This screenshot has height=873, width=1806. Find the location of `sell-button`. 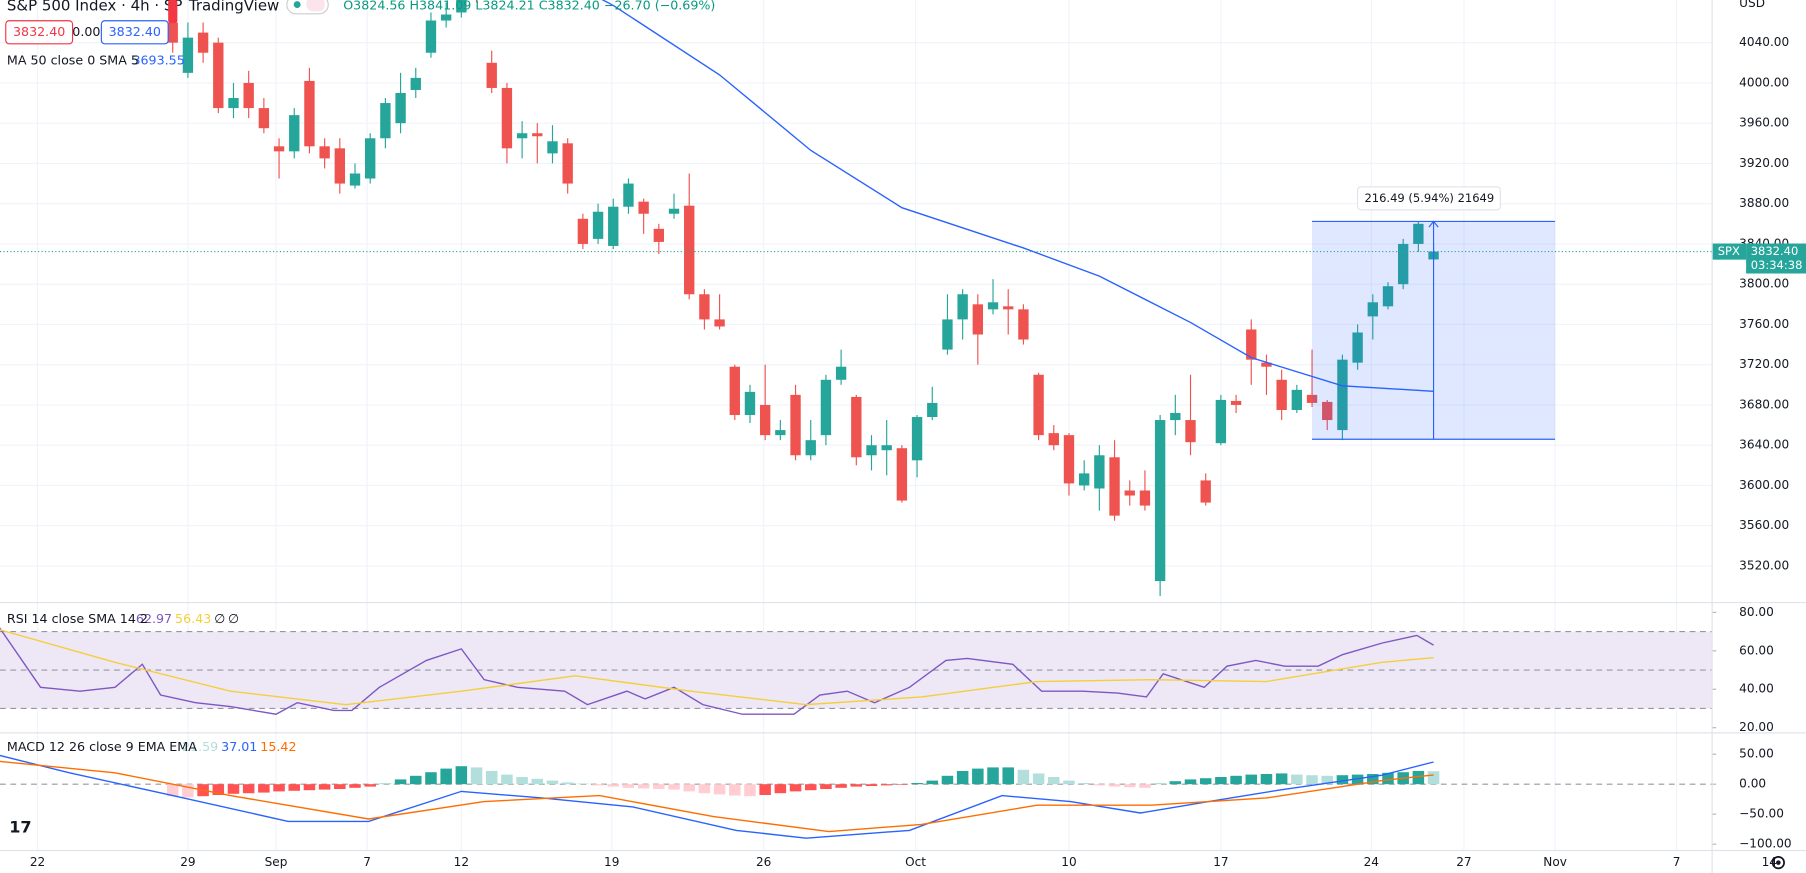

sell-button is located at coordinates (39, 32).